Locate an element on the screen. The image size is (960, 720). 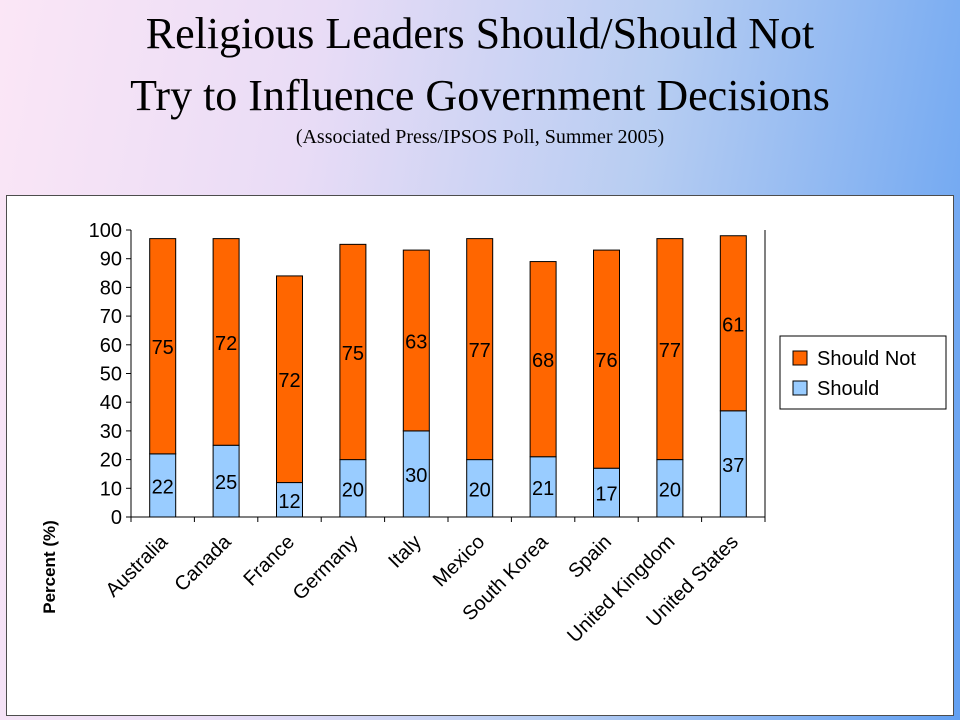
data-label-should: 12 is located at coordinates (289, 502).